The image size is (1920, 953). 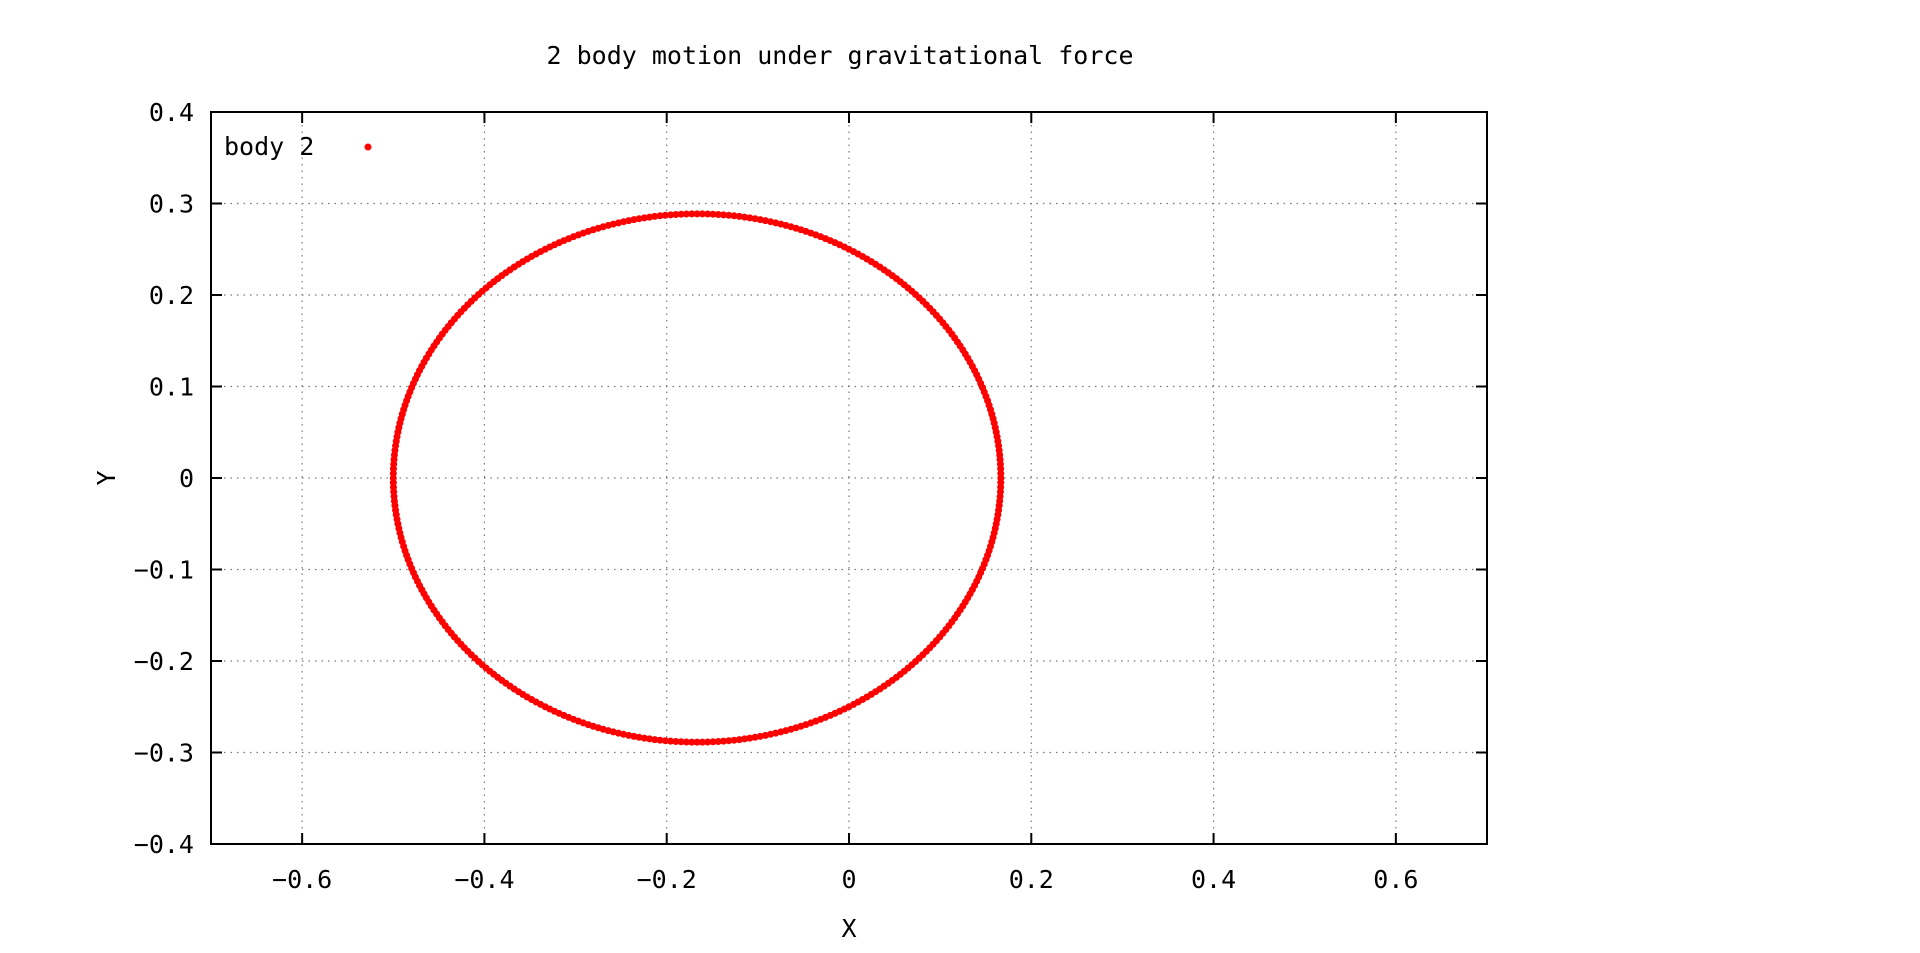 What do you see at coordinates (164, 844) in the screenshot?
I see `y-tick-label: −0.4` at bounding box center [164, 844].